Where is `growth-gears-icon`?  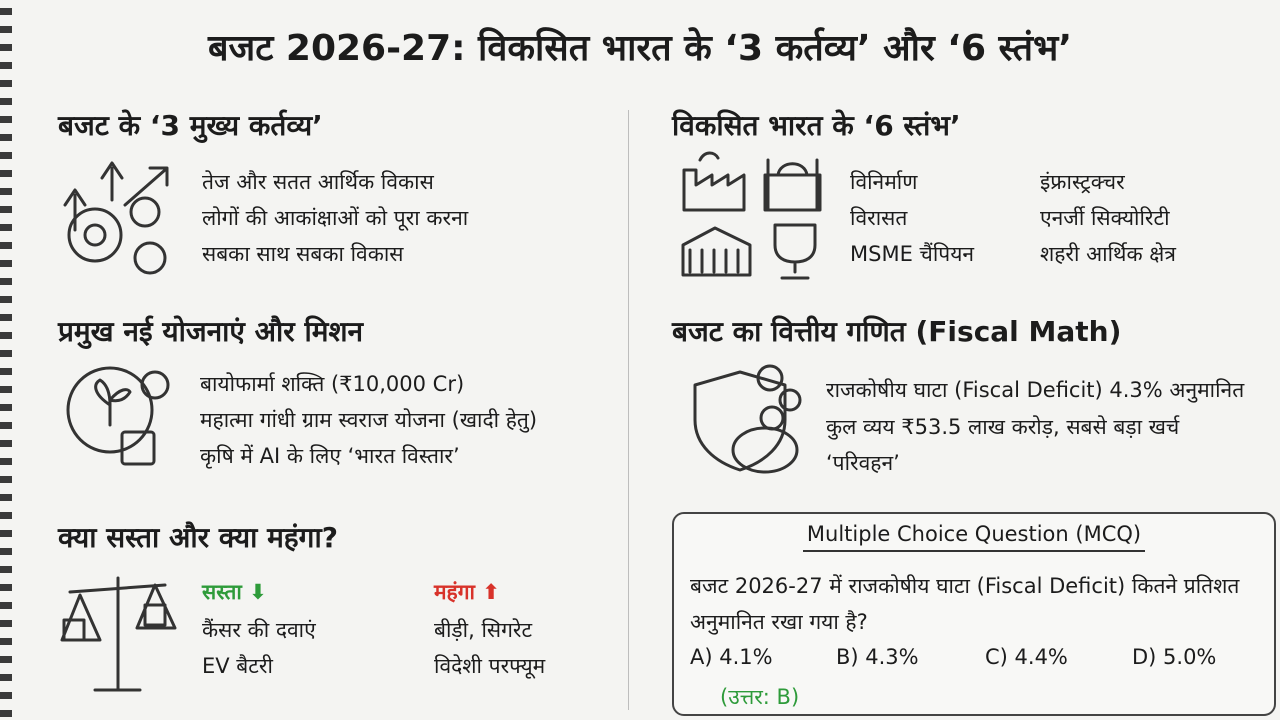
growth-gears-icon is located at coordinates (116, 218).